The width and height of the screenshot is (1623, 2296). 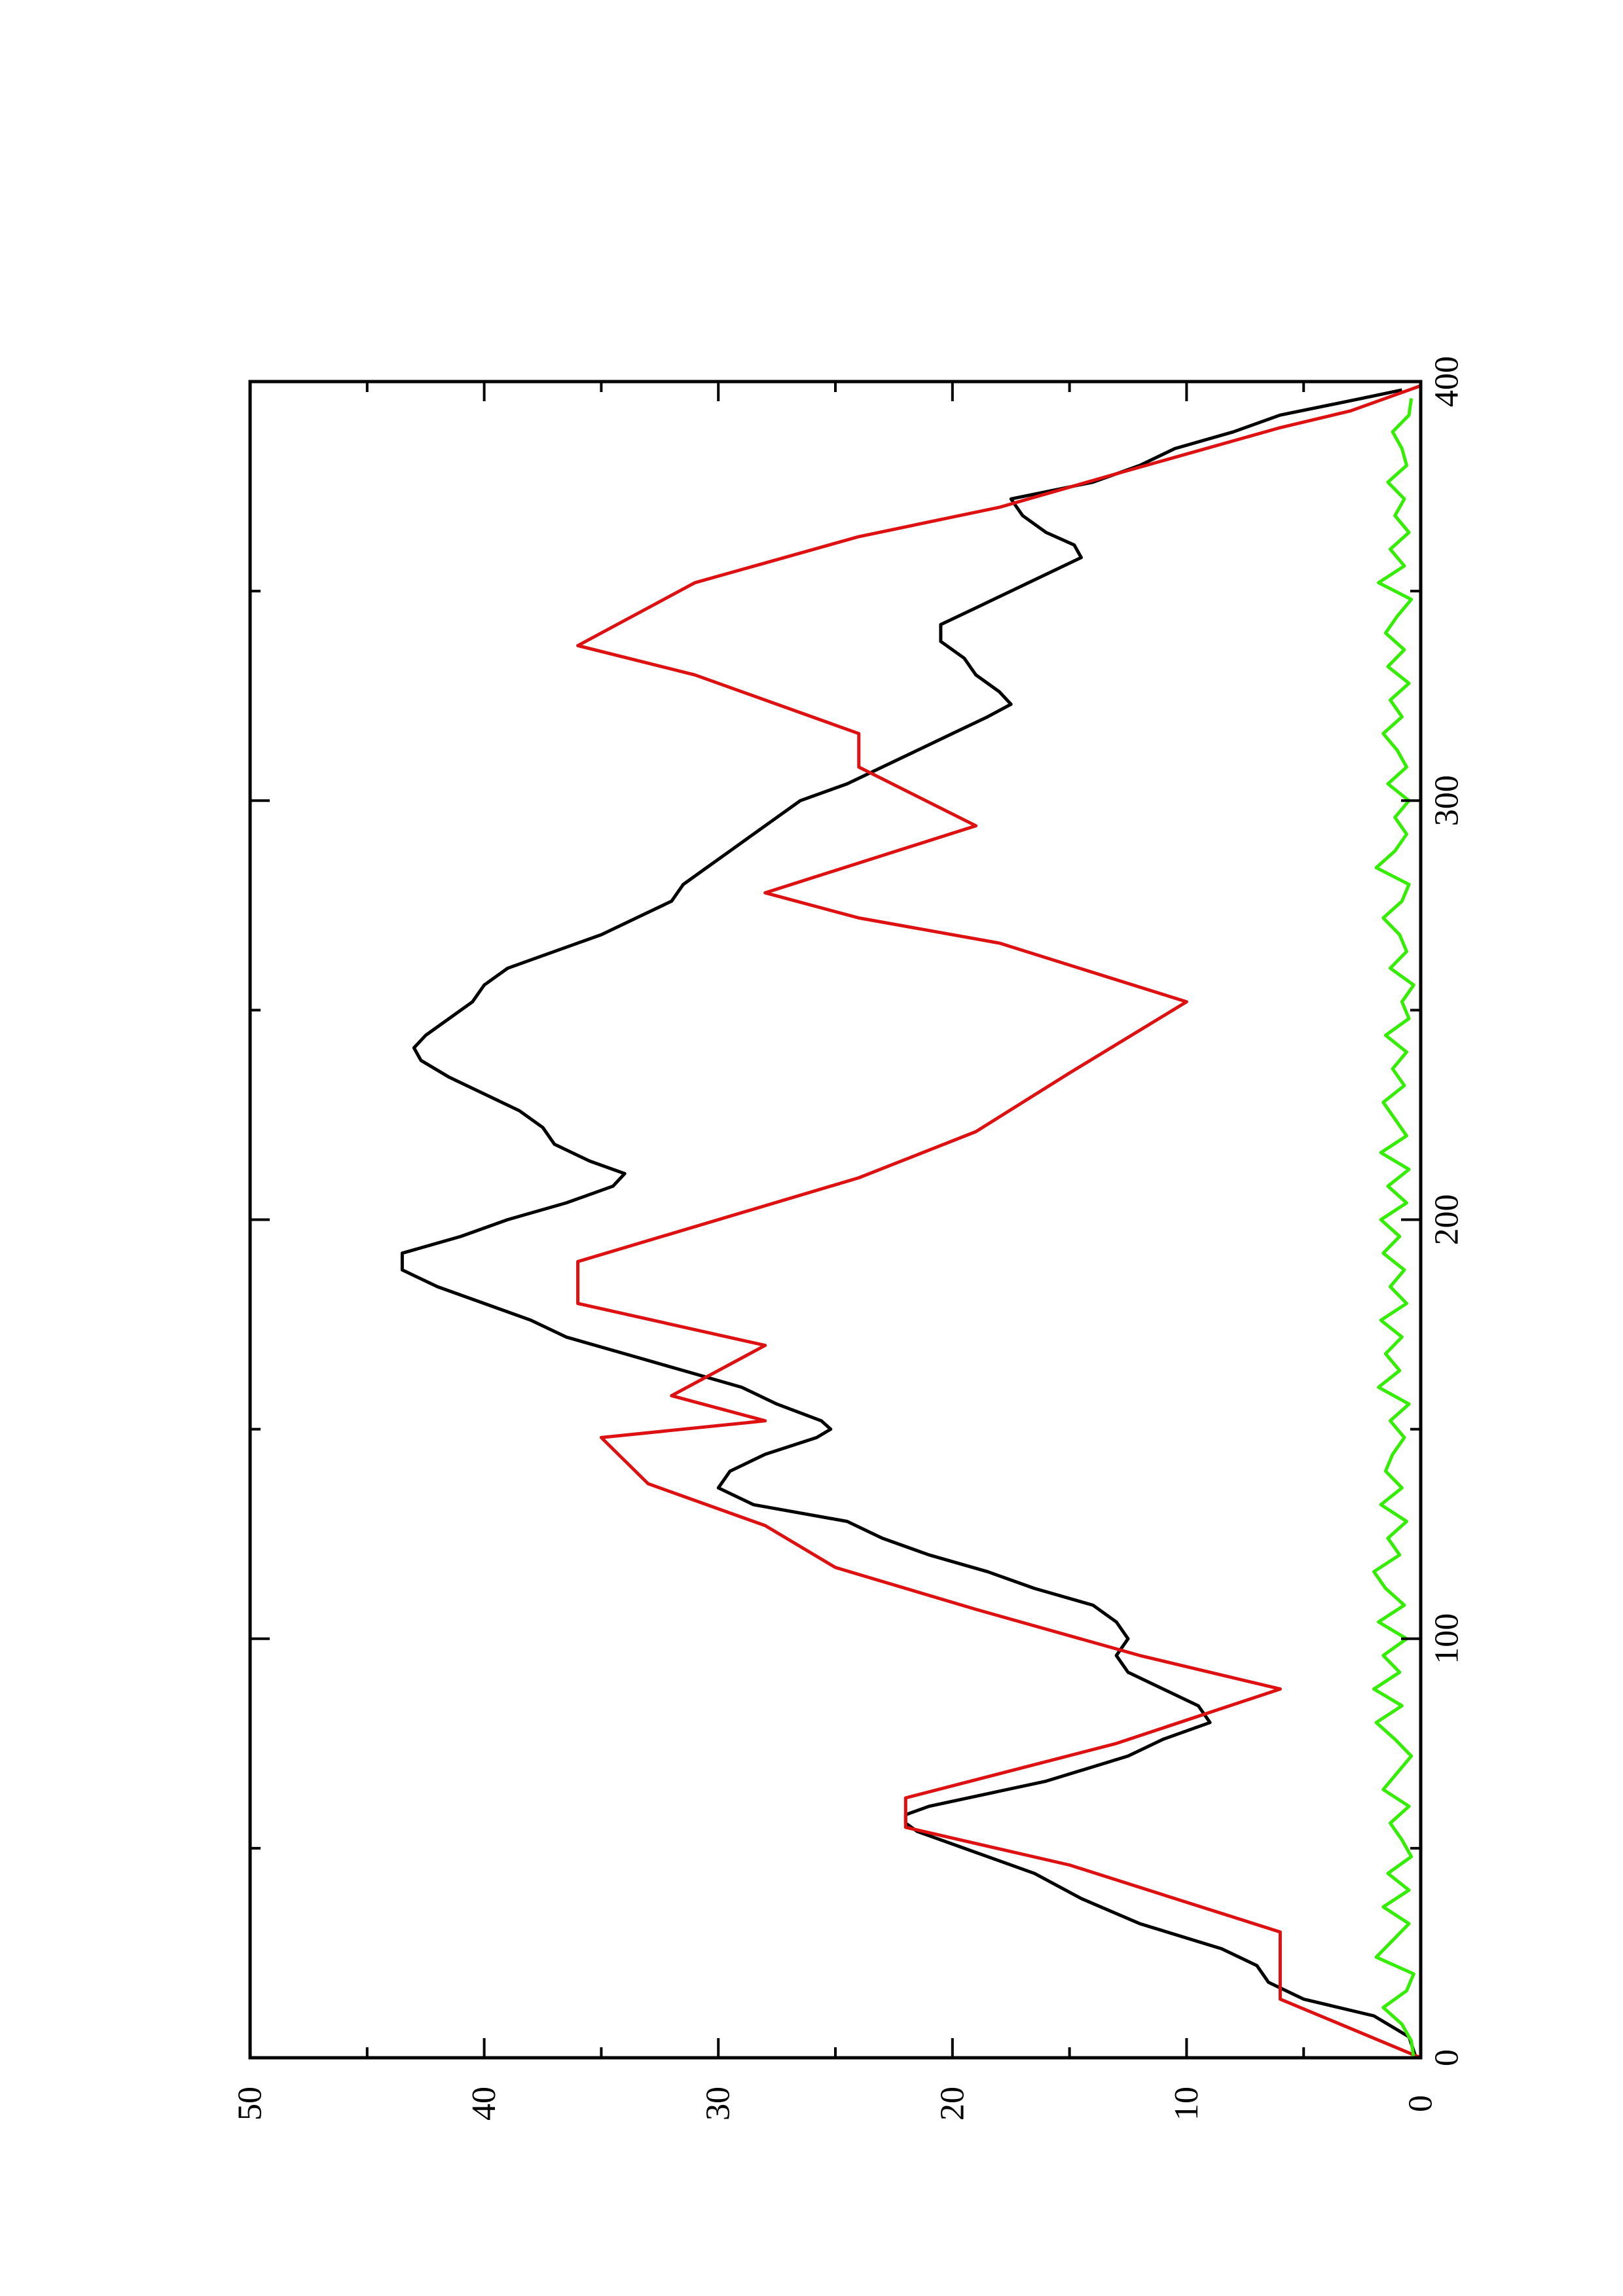 I want to click on x-tick-label: 0, so click(x=1447, y=2057).